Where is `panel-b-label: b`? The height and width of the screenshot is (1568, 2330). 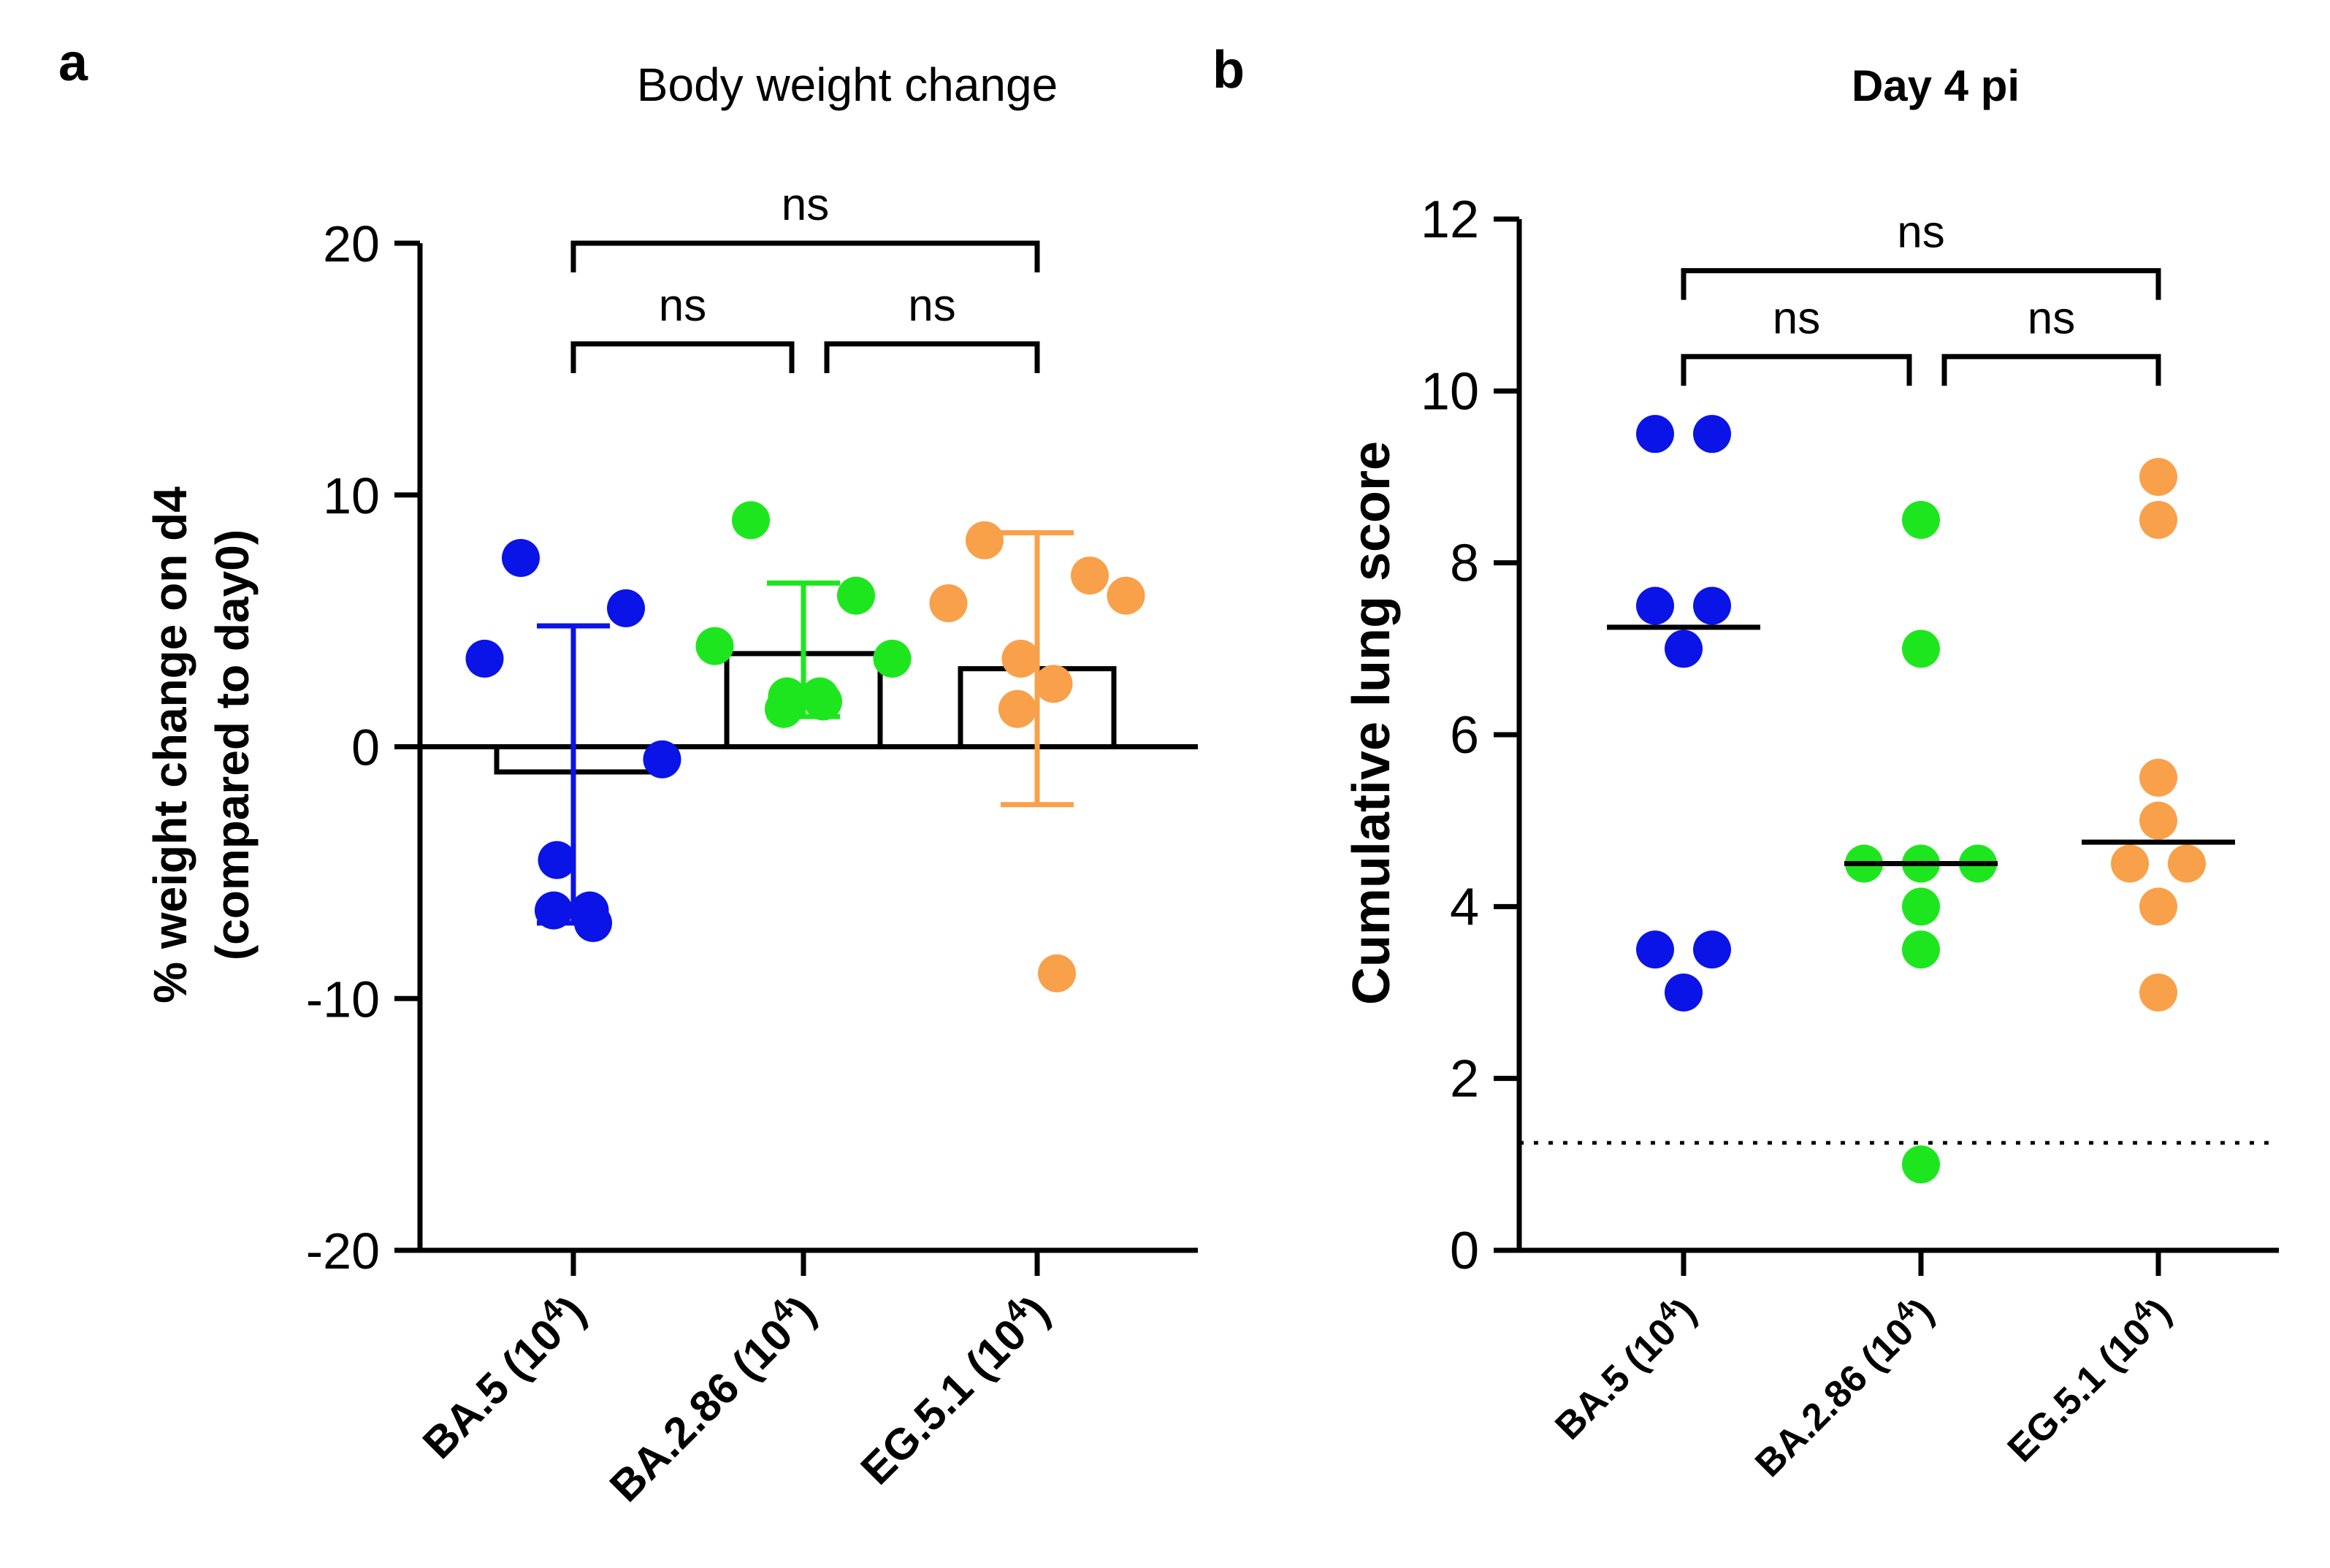
panel-b-label: b is located at coordinates (1228, 70).